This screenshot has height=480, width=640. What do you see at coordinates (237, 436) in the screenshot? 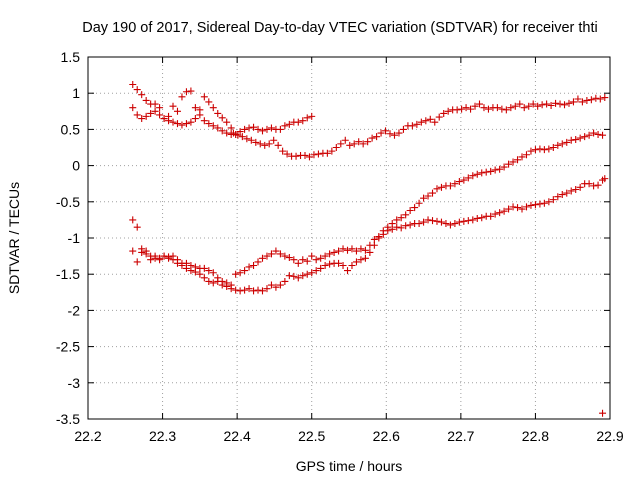
I see `x-tick-label: 22.4` at bounding box center [237, 436].